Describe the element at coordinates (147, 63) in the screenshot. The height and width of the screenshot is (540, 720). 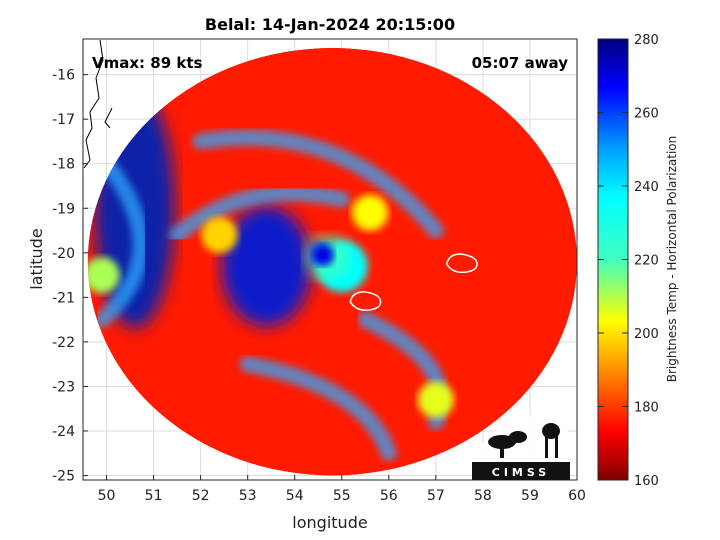
I see `vmax-annotation: Vmax: 89 kts` at that location.